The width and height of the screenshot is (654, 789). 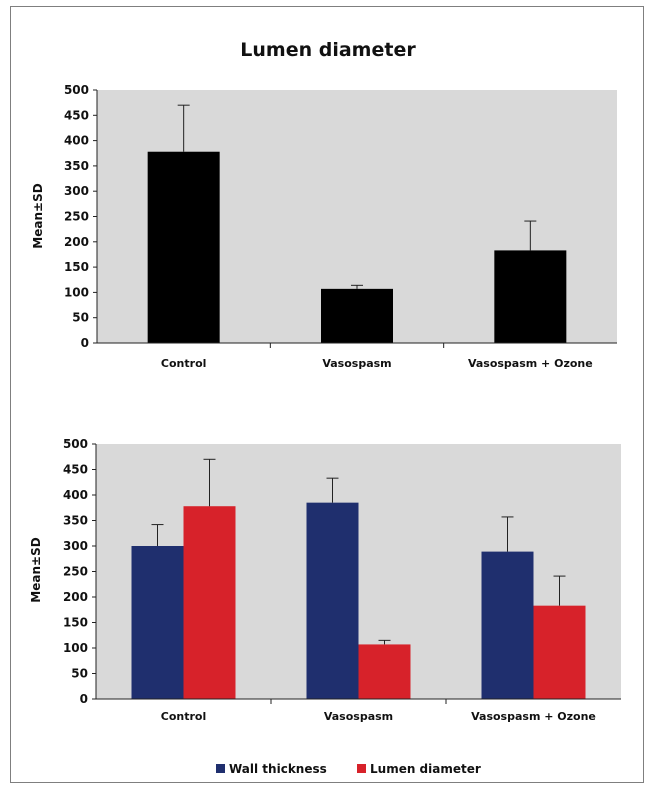 What do you see at coordinates (348, 769) in the screenshot?
I see `legend: Wall thickness Lumen diameter` at bounding box center [348, 769].